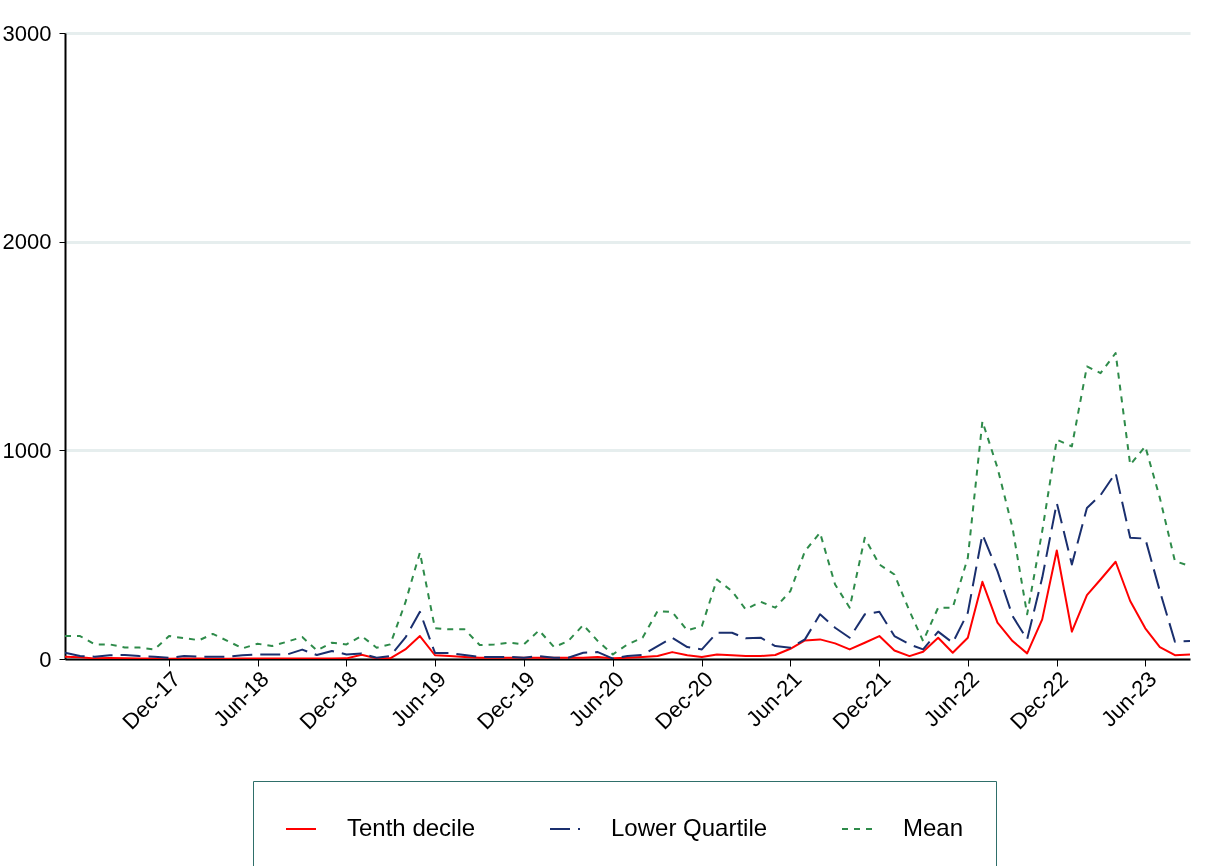  I want to click on legend-label: Tenth decile, so click(411, 827).